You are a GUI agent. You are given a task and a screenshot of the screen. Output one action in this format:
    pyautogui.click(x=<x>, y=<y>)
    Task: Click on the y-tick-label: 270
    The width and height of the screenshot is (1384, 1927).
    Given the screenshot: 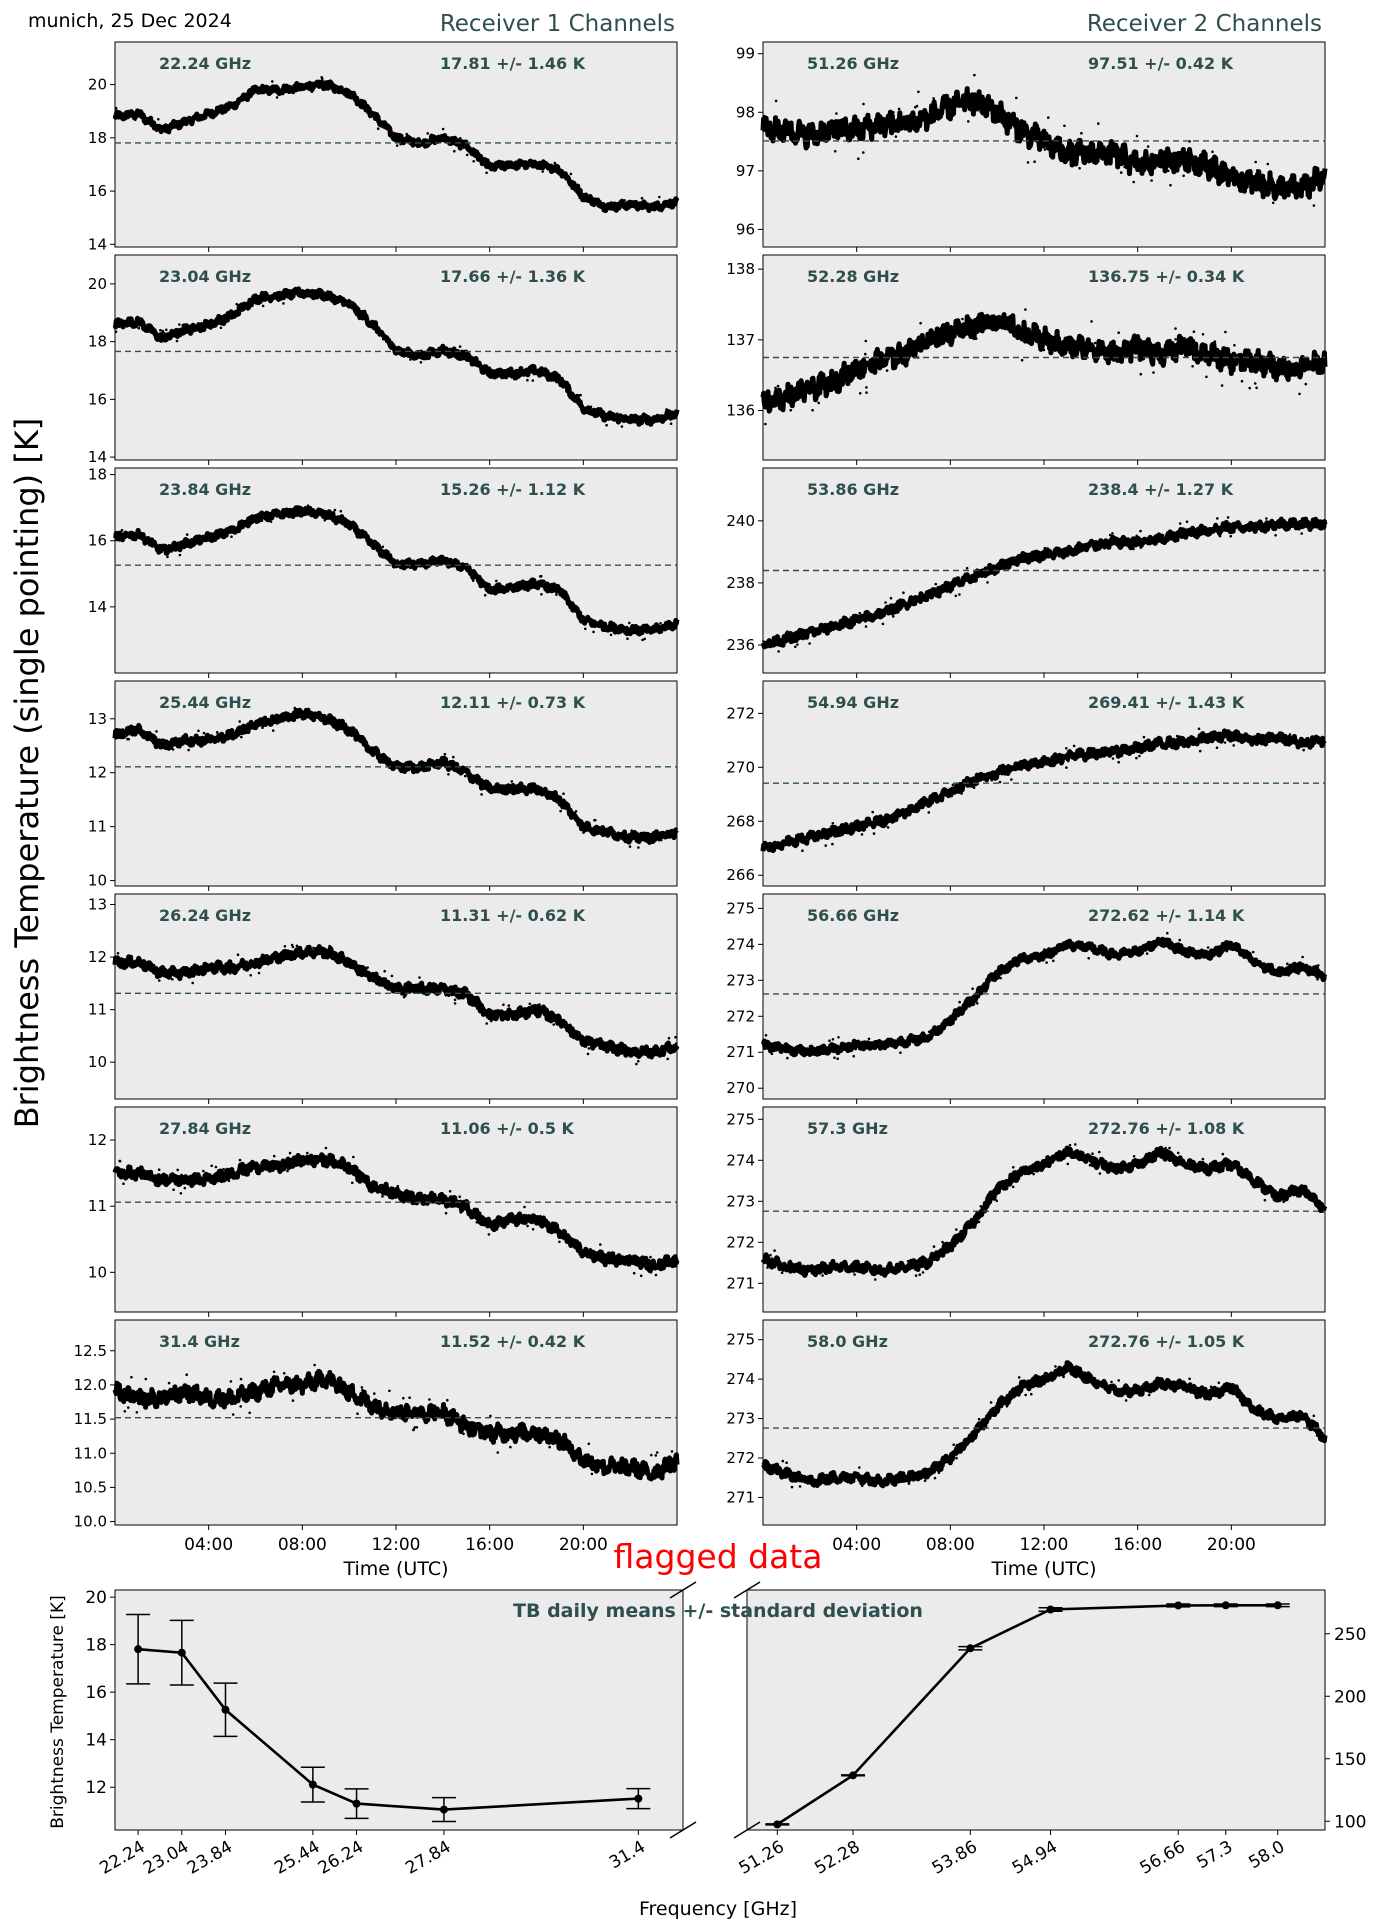 What is the action you would take?
    pyautogui.click(x=740, y=1088)
    